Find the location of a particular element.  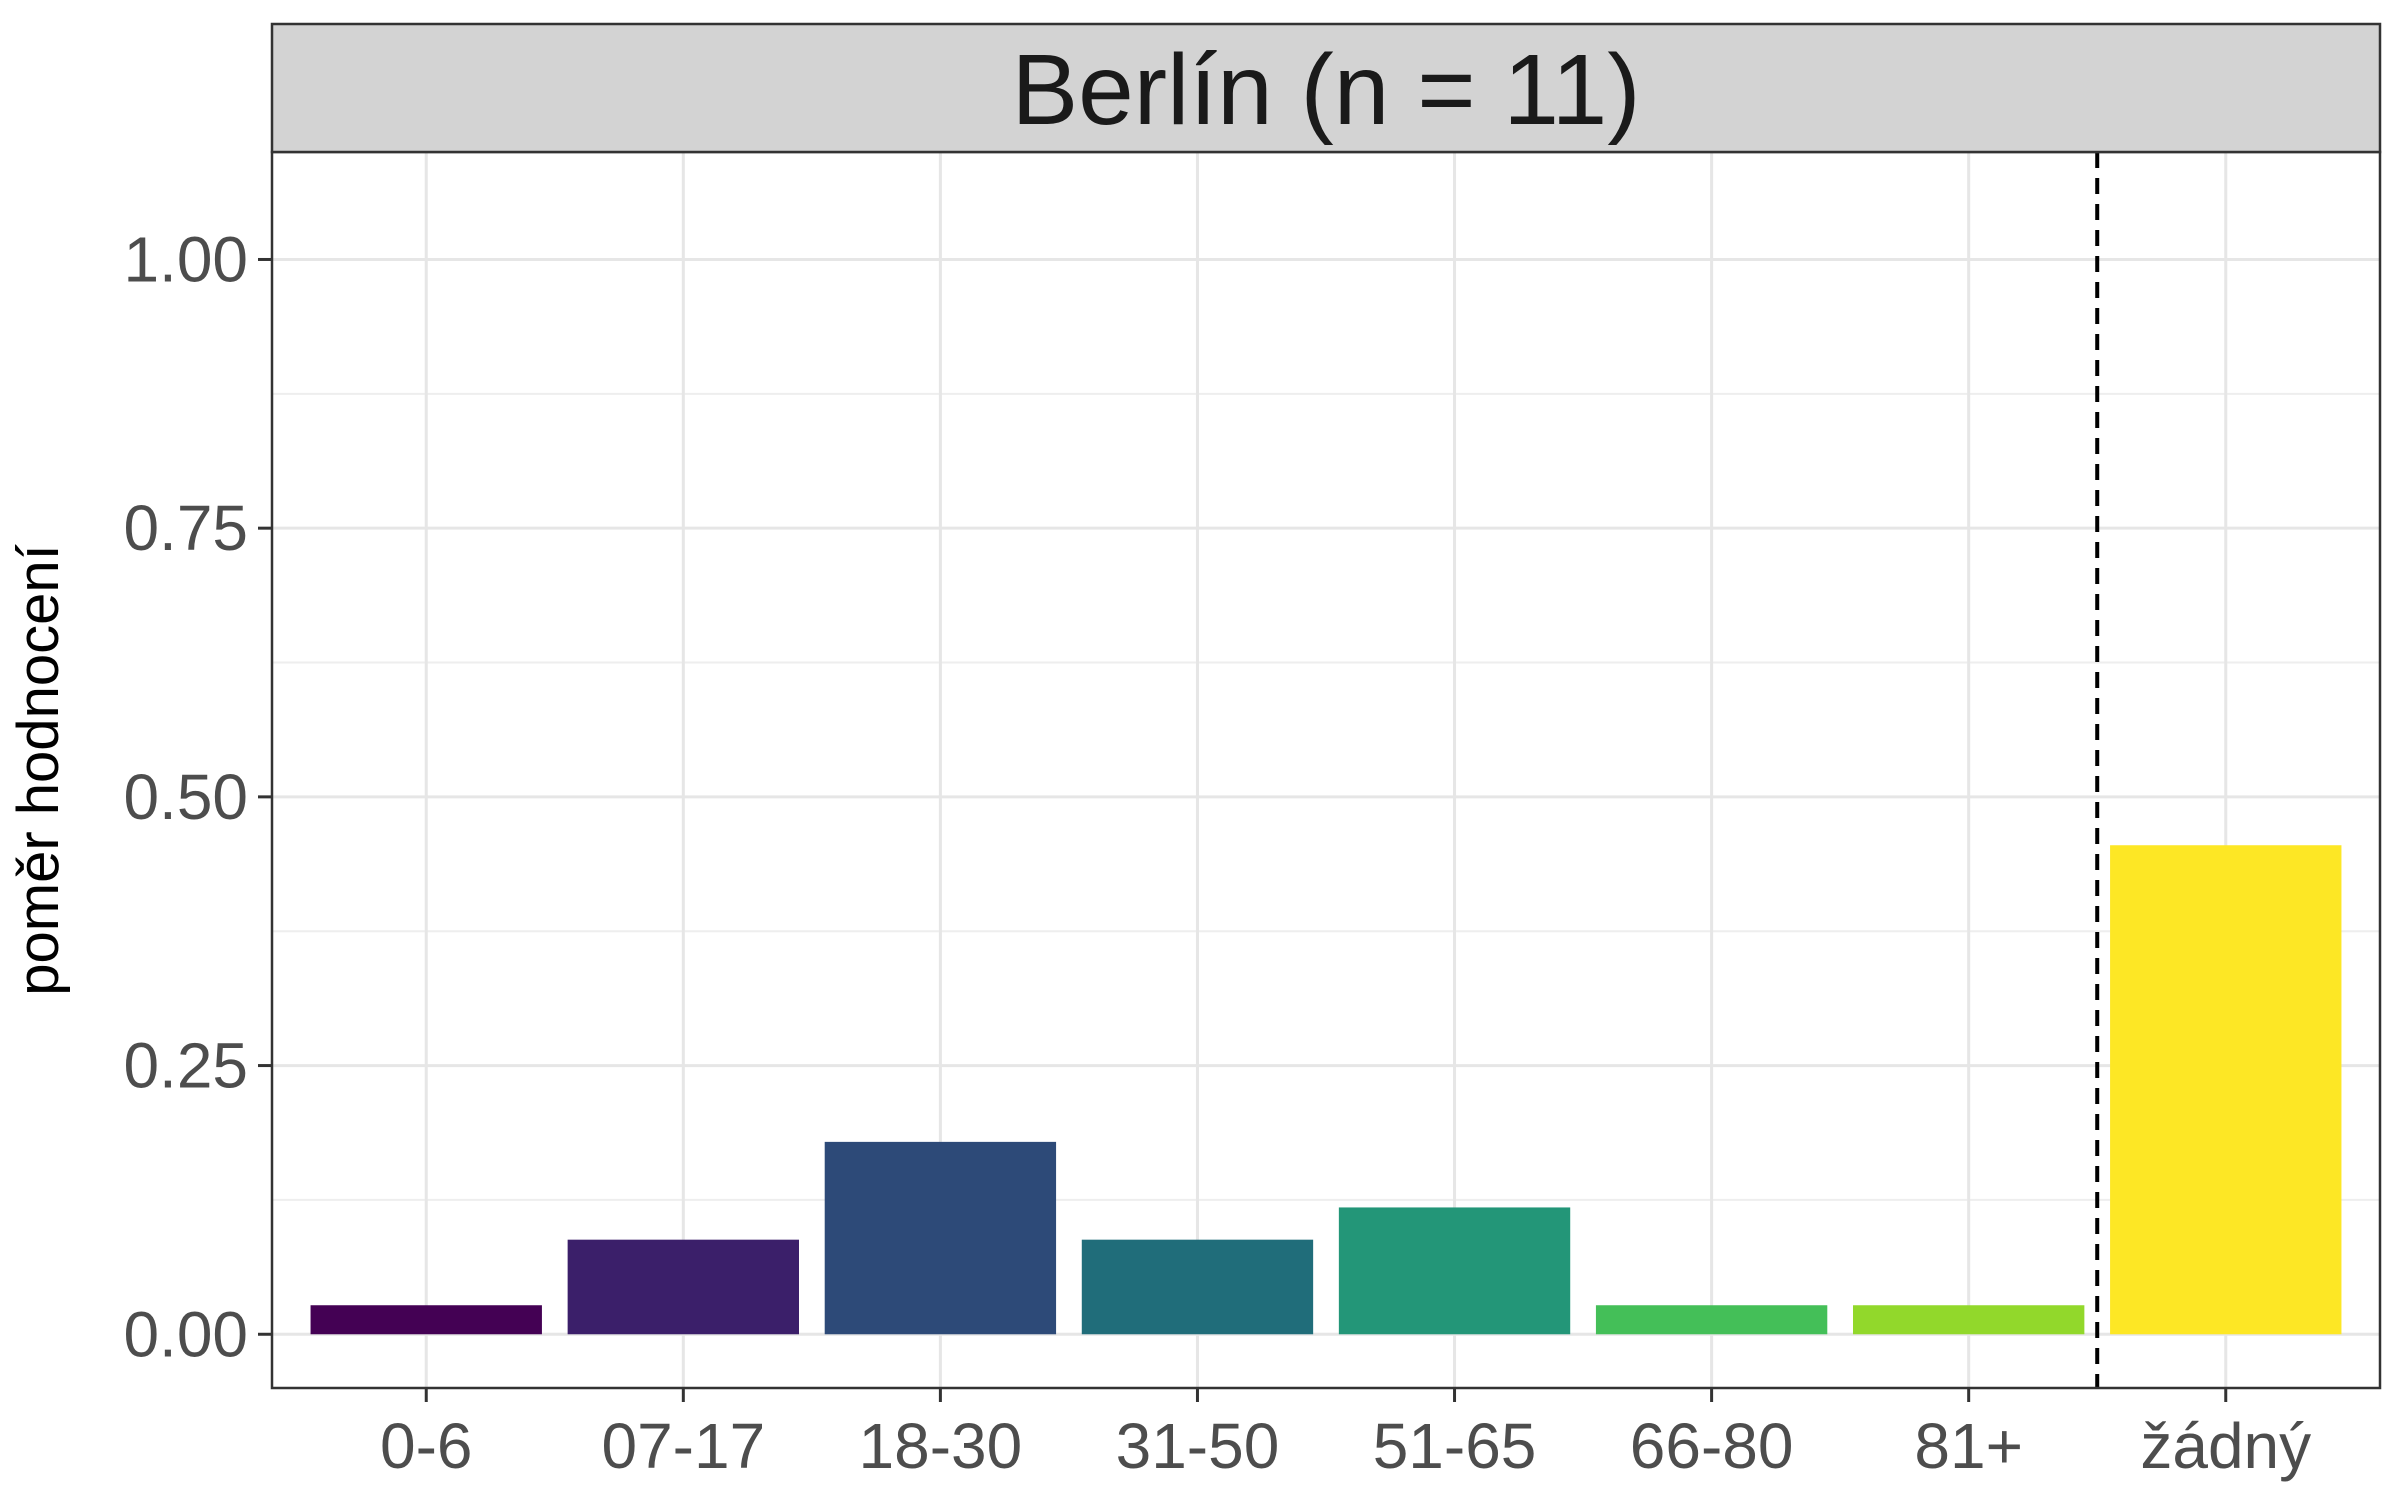

x-tick-label: 81+ is located at coordinates (1968, 1446).